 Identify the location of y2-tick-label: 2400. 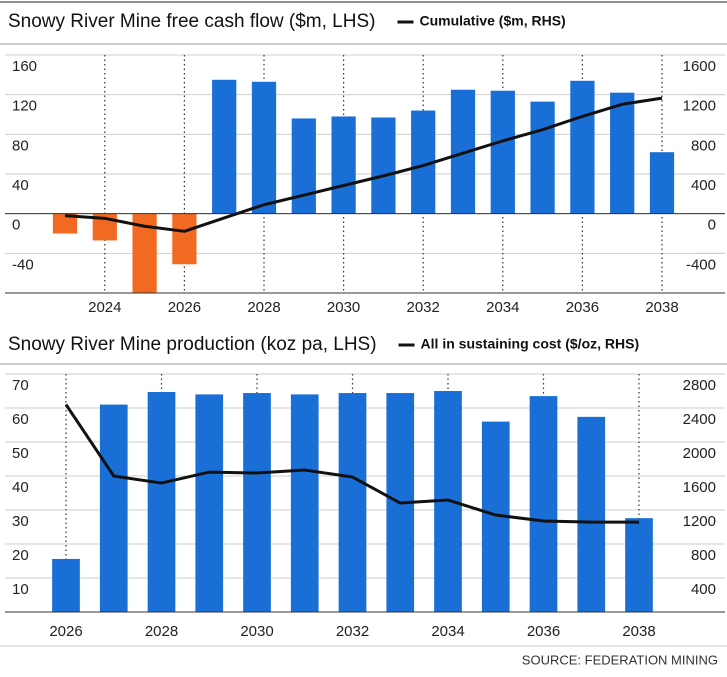
(699, 419).